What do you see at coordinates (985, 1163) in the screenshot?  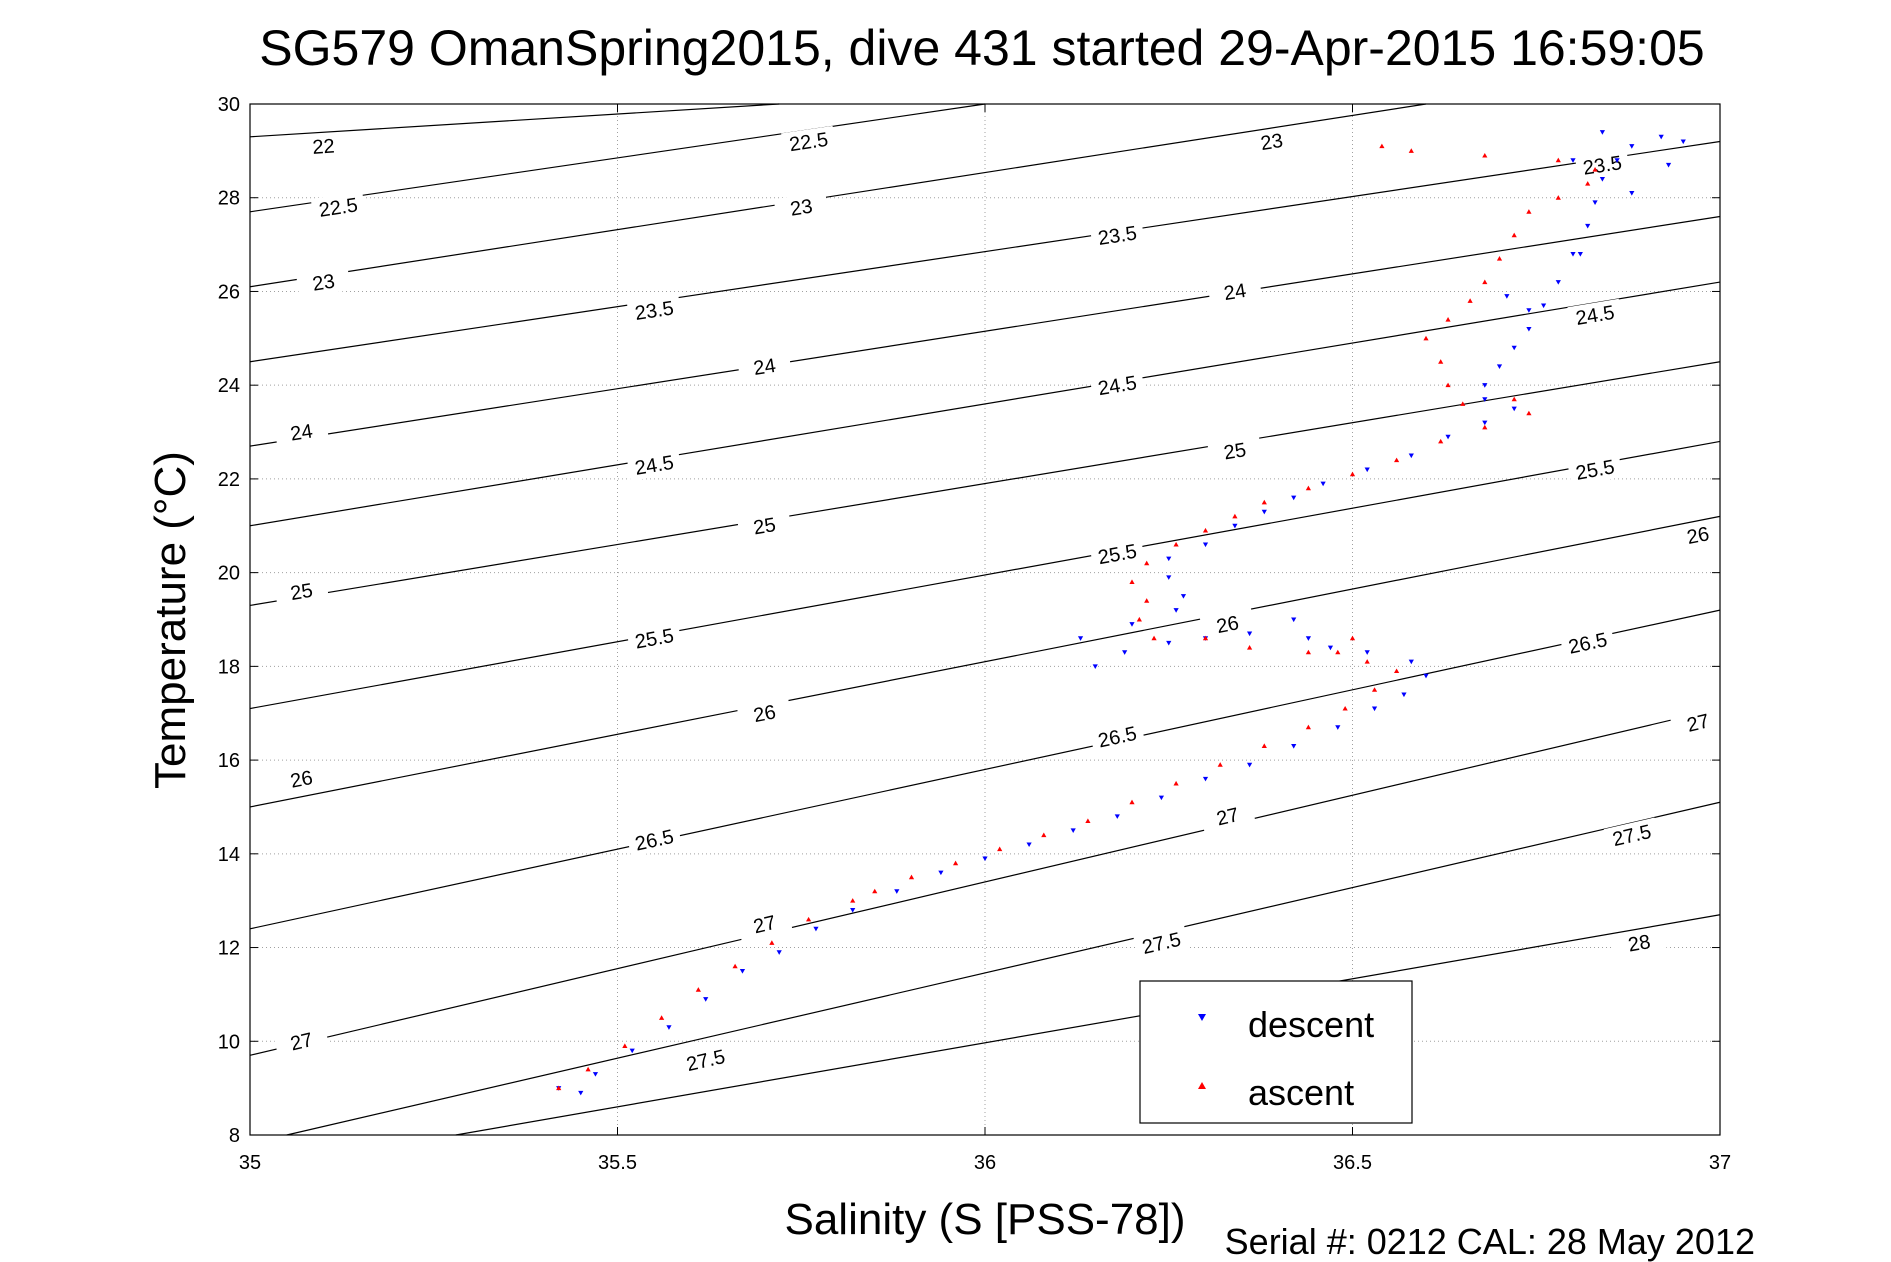 I see `x-tick-label: 36` at bounding box center [985, 1163].